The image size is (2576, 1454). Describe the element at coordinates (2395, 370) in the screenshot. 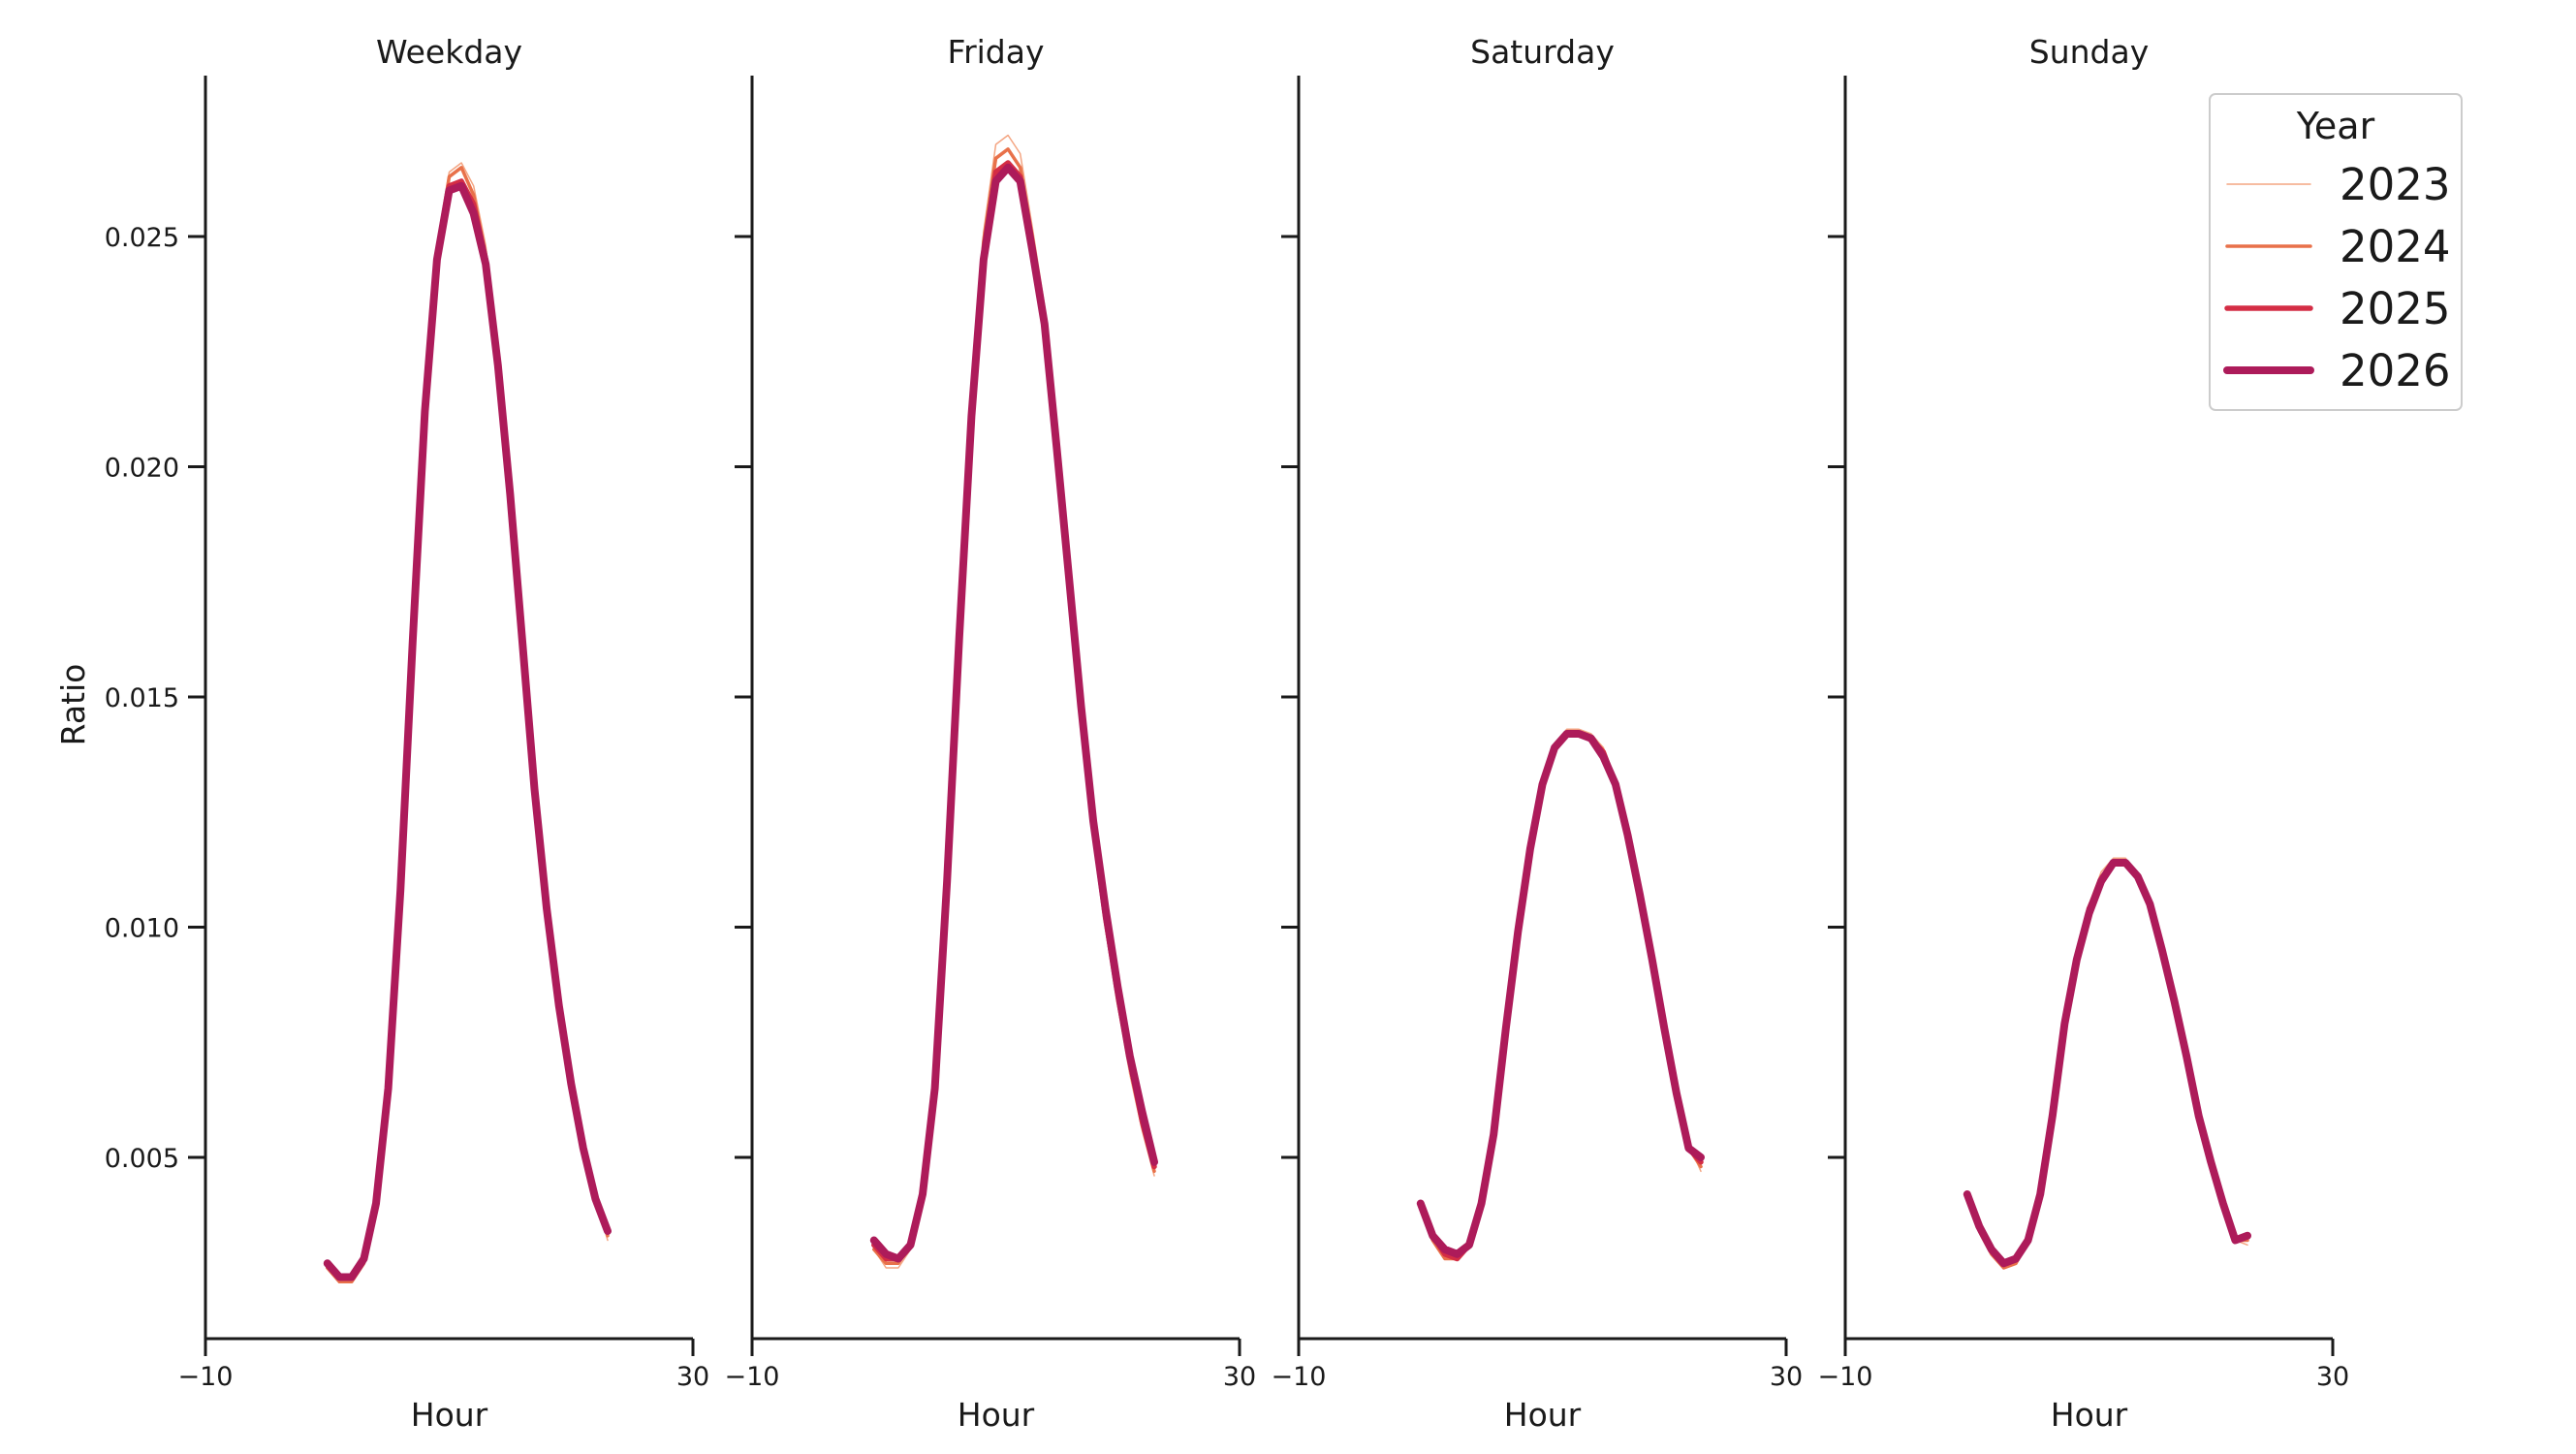

I see `legend-label: 2026` at that location.